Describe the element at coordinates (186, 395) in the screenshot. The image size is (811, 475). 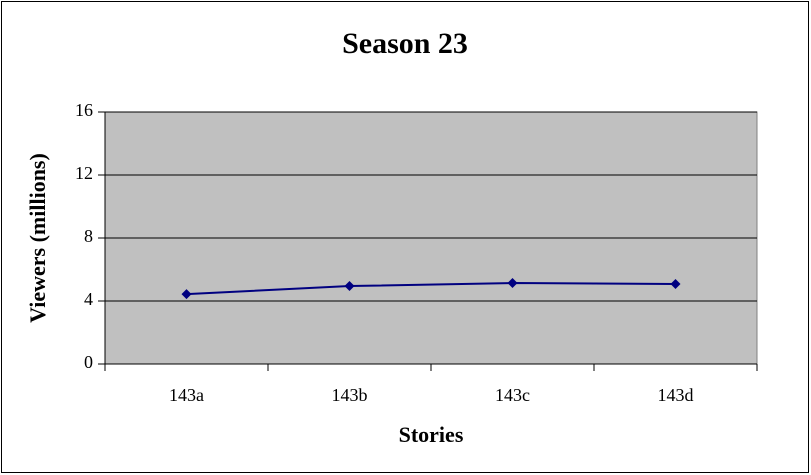
I see `x-tick-label: 143a` at that location.